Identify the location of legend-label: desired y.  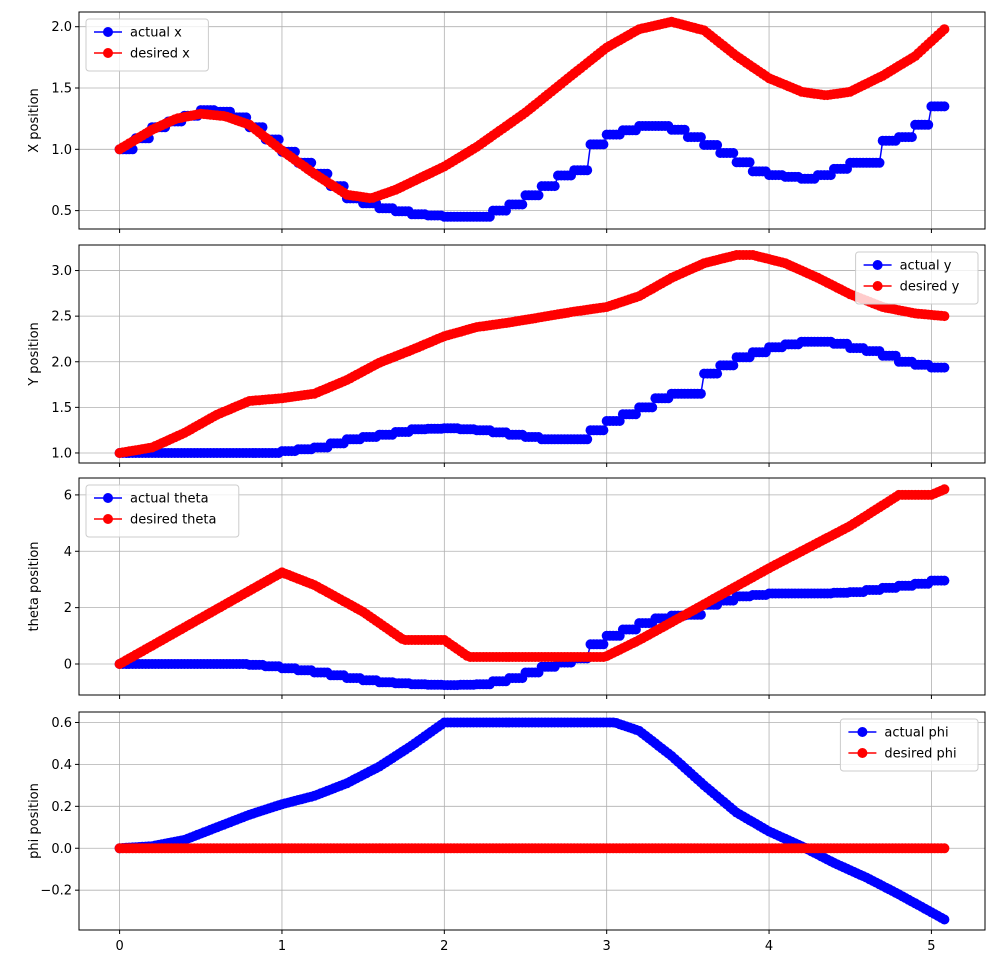
(930, 287).